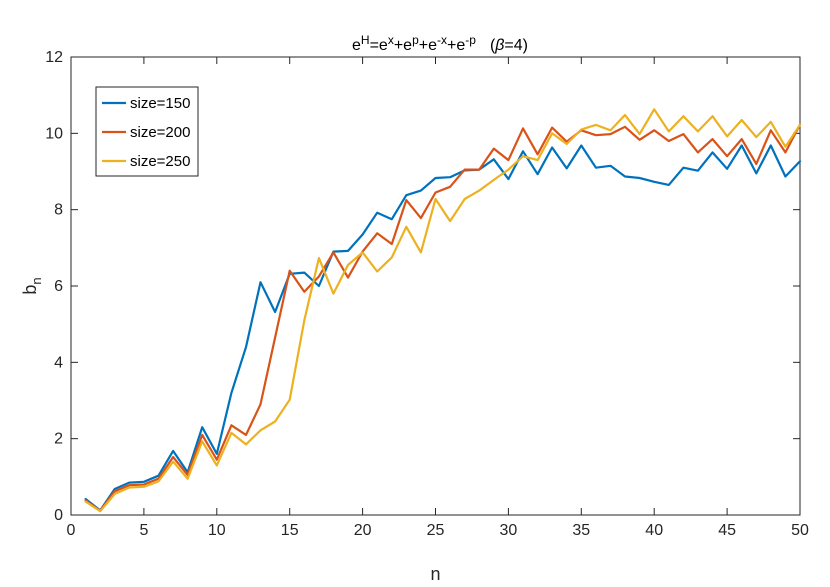  What do you see at coordinates (435, 574) in the screenshot?
I see `x-axis-label: n` at bounding box center [435, 574].